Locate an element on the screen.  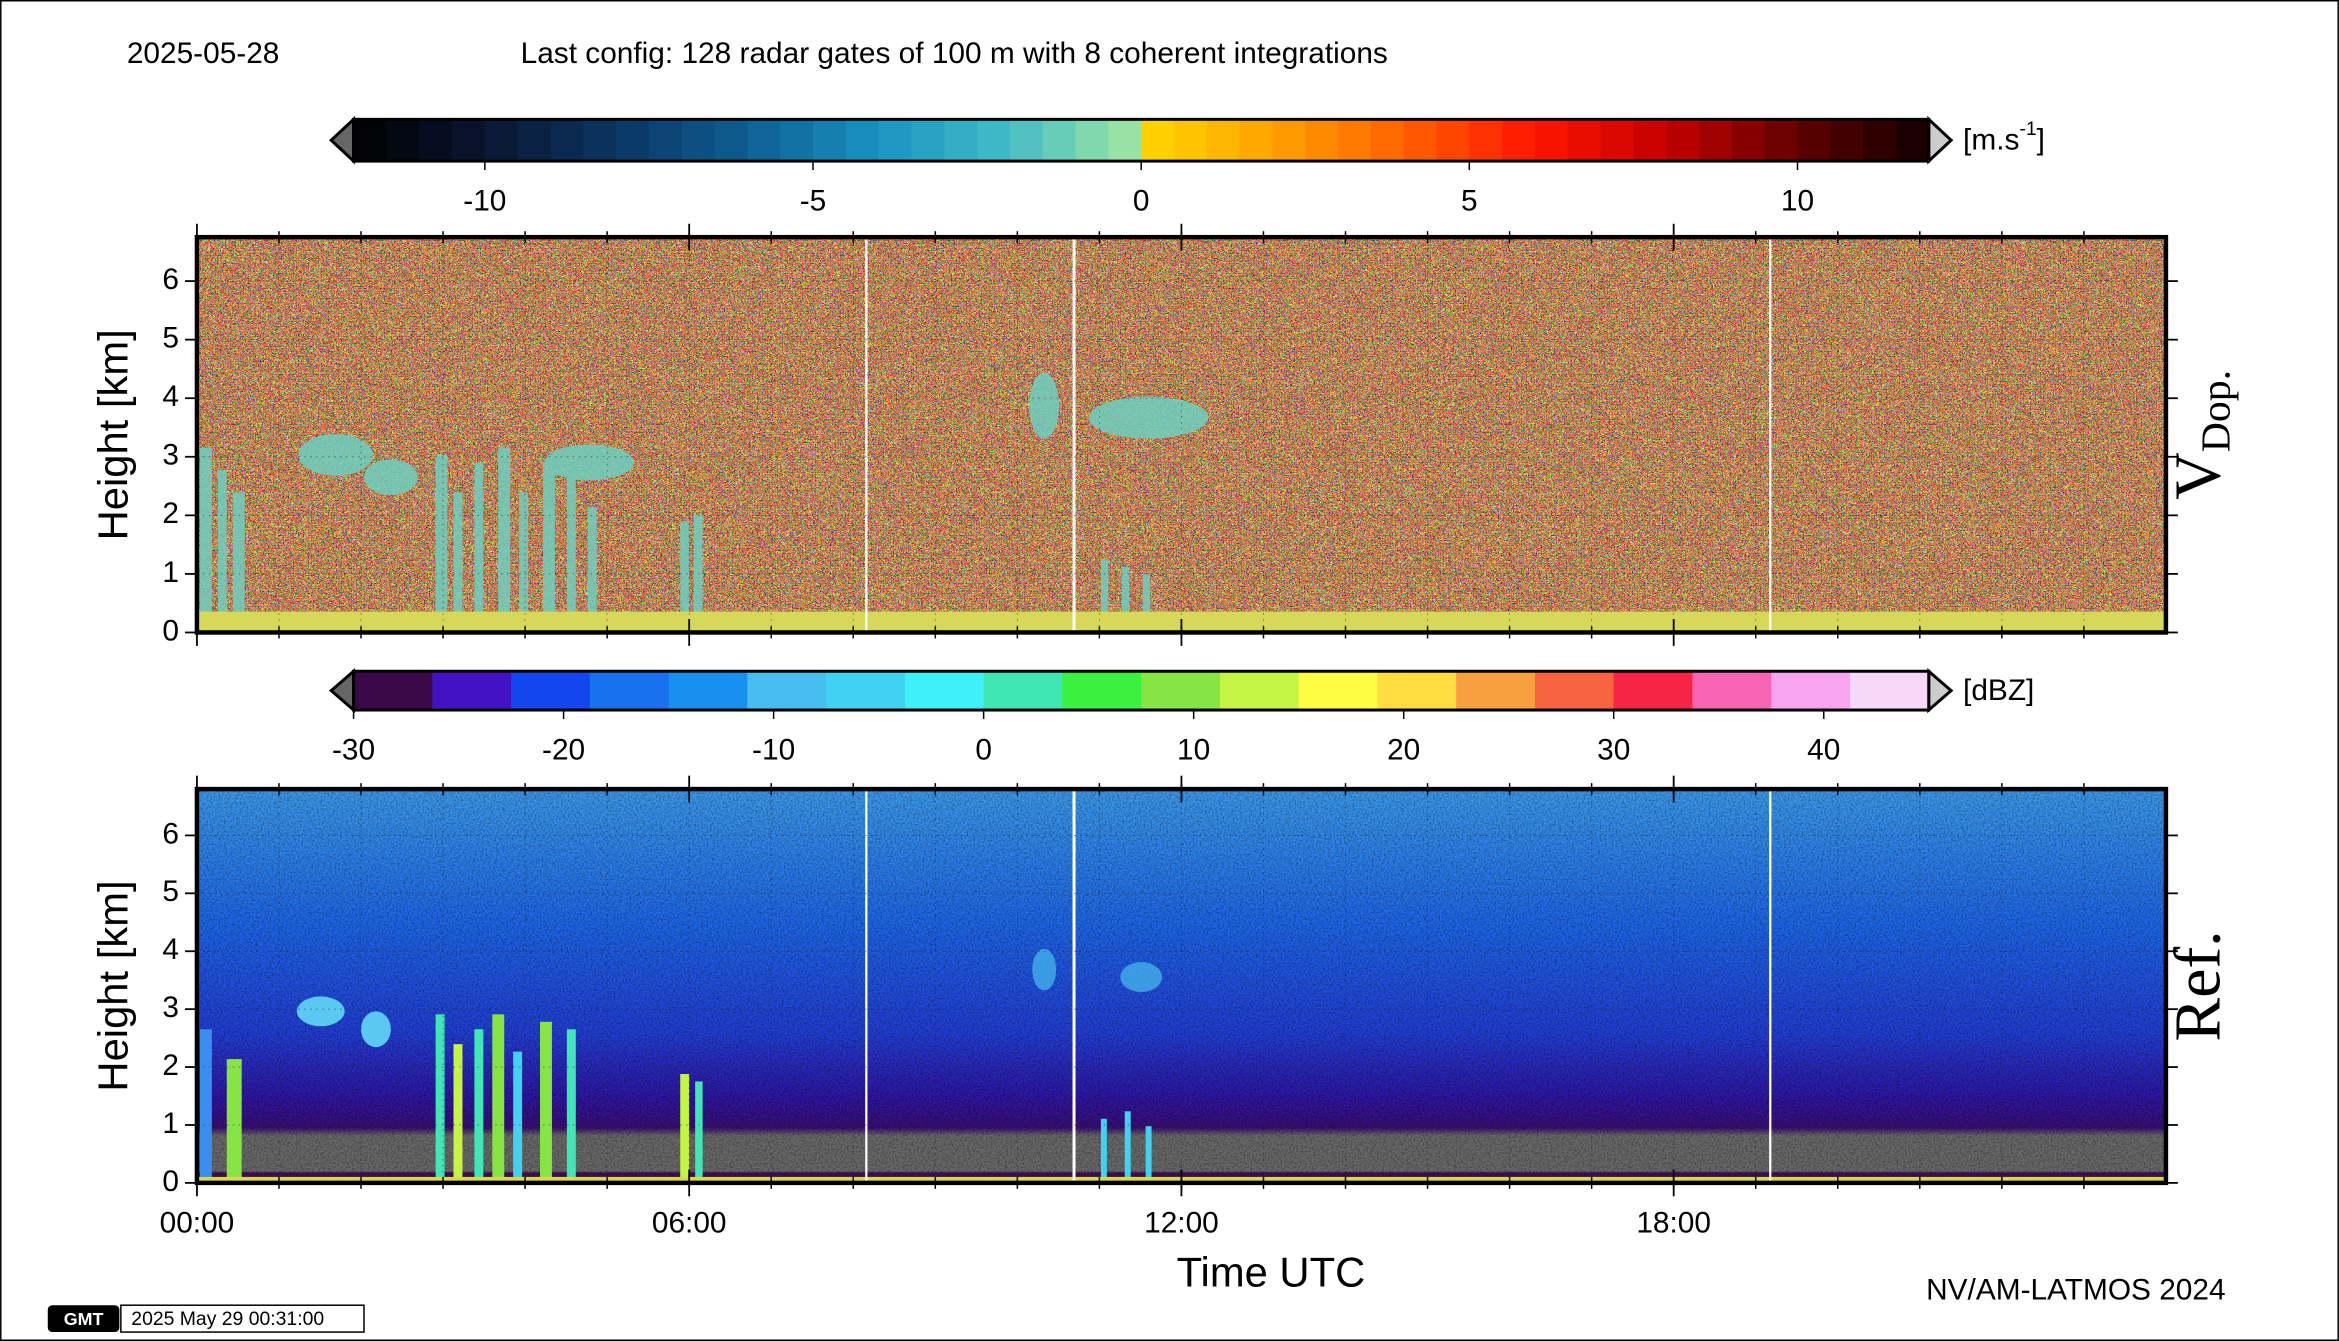
x-tick-label: 18:00 is located at coordinates (1673, 1223).